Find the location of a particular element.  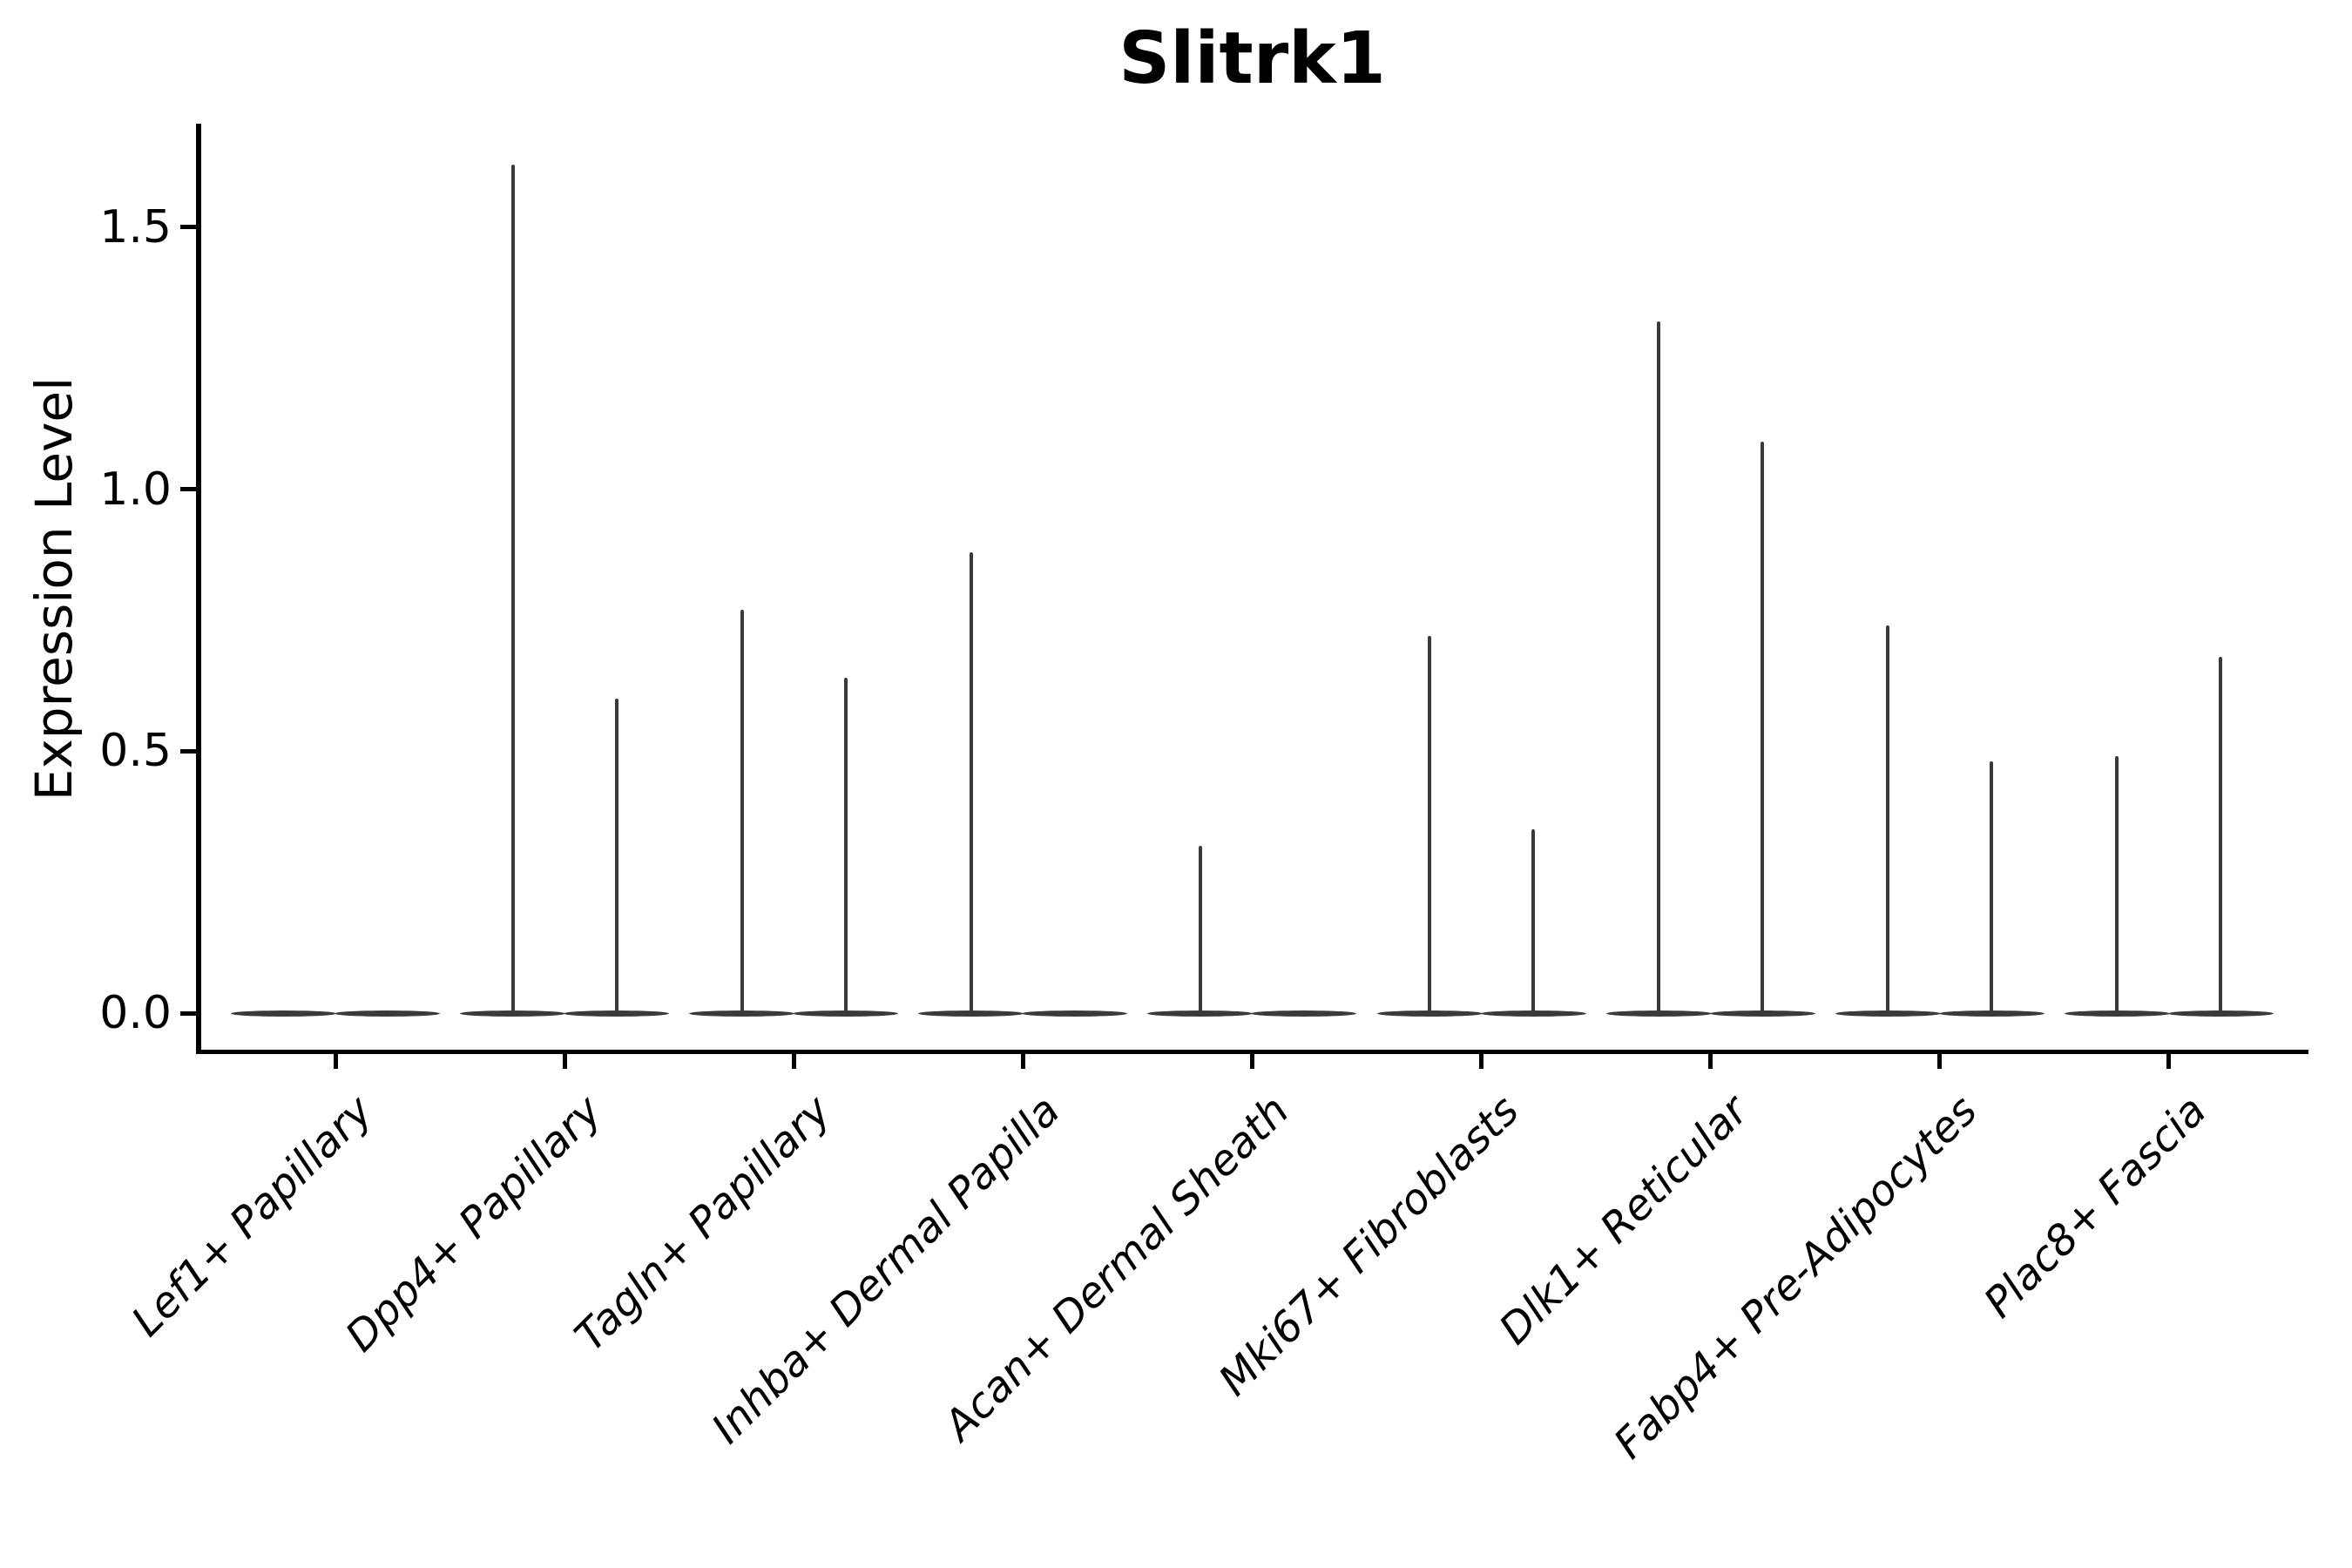

y-tick-label: 0.5 is located at coordinates (135, 751).